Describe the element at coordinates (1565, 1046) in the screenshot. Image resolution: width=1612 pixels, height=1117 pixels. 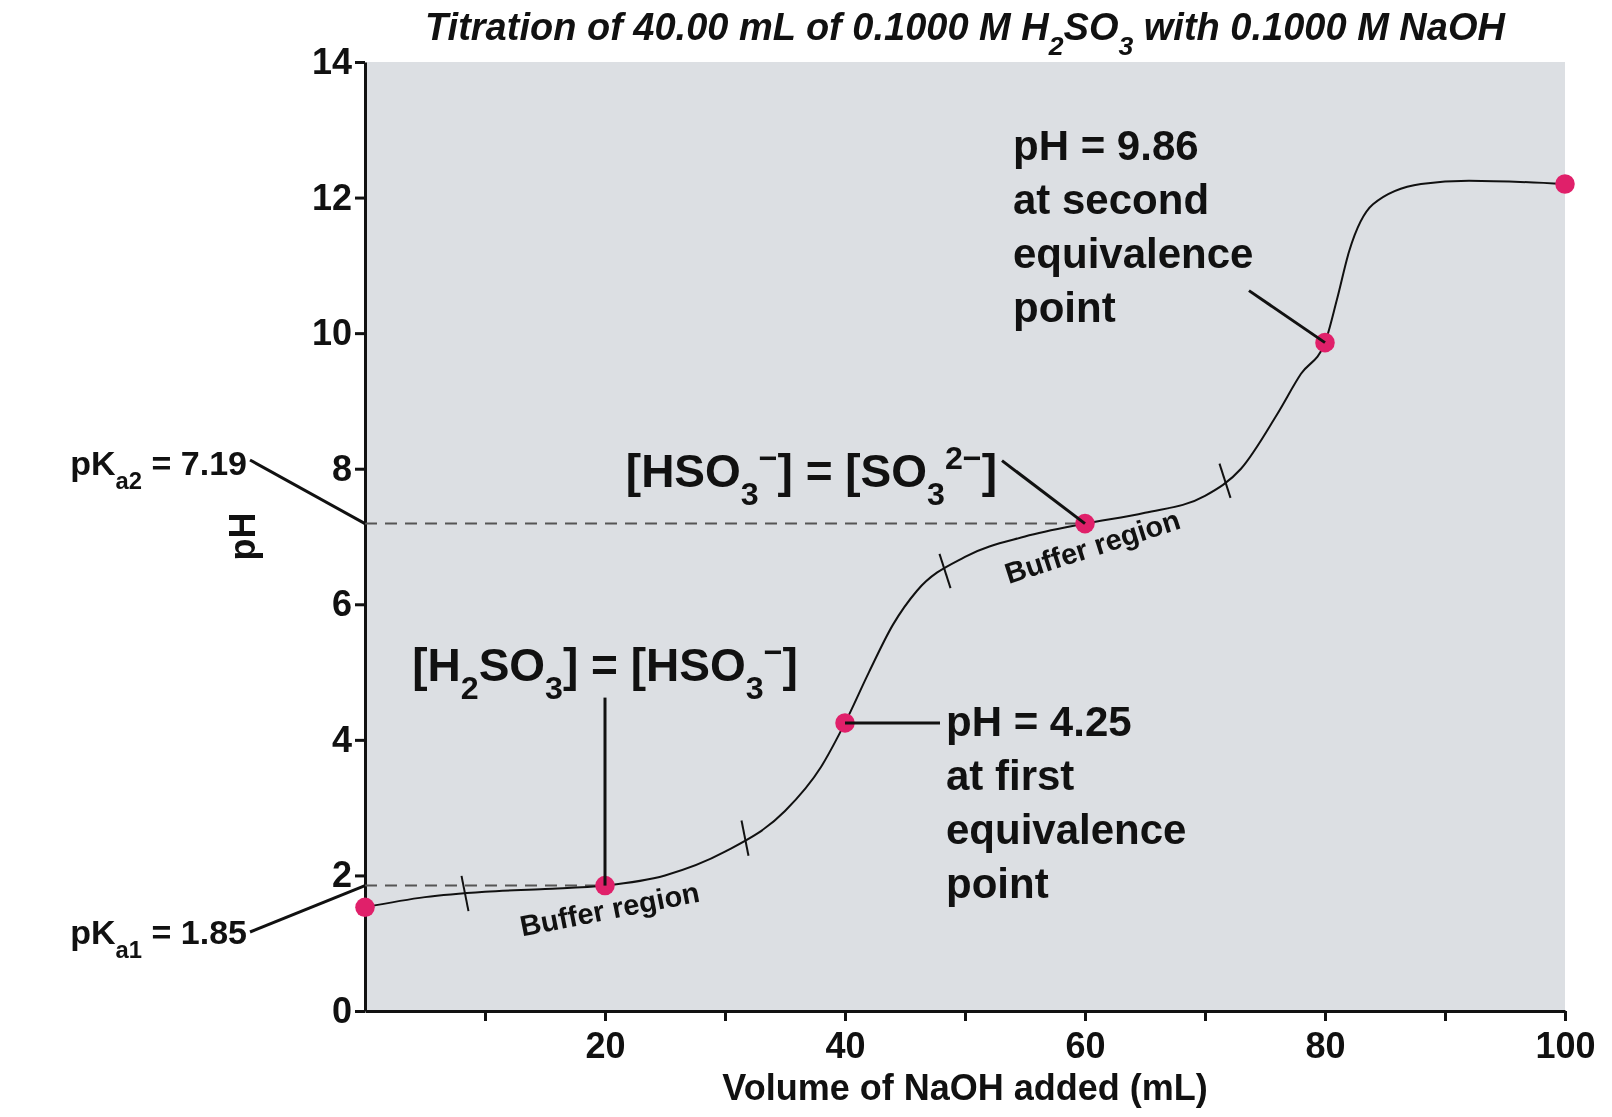
I see `x-tick-label: 100` at that location.